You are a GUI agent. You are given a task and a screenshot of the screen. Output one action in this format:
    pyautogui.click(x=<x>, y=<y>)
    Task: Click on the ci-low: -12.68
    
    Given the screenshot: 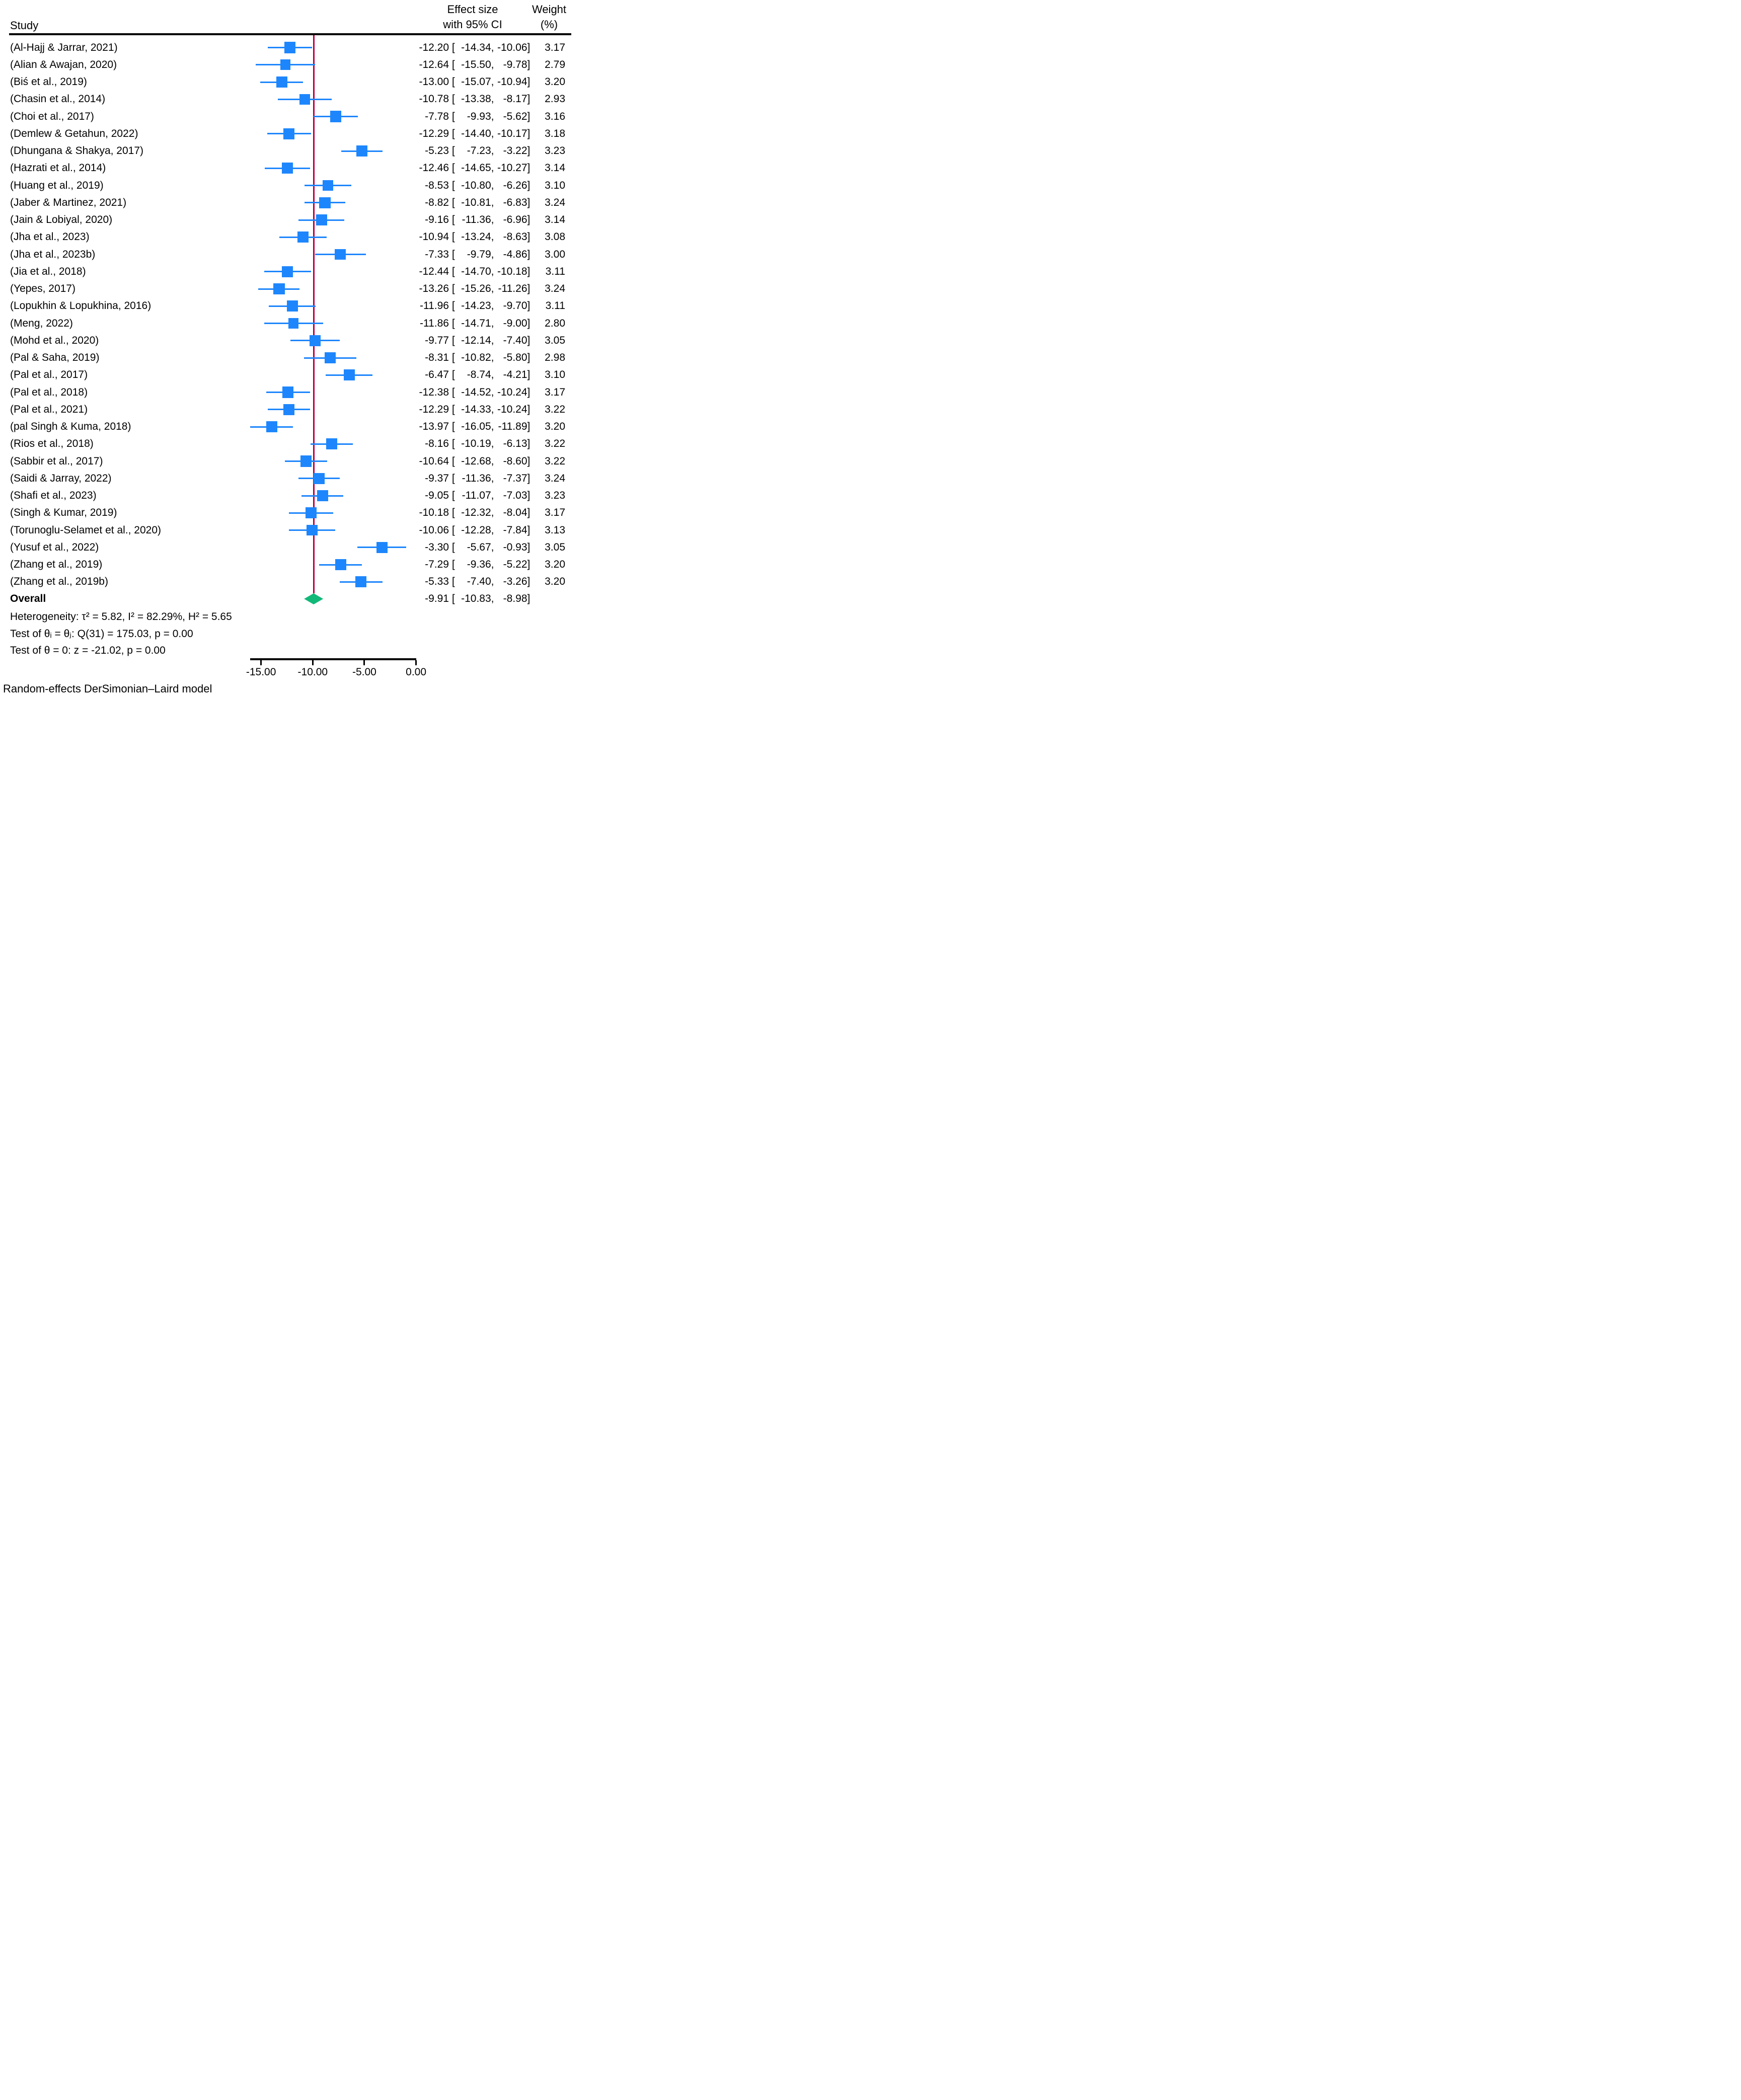 What is the action you would take?
    pyautogui.click(x=476, y=461)
    